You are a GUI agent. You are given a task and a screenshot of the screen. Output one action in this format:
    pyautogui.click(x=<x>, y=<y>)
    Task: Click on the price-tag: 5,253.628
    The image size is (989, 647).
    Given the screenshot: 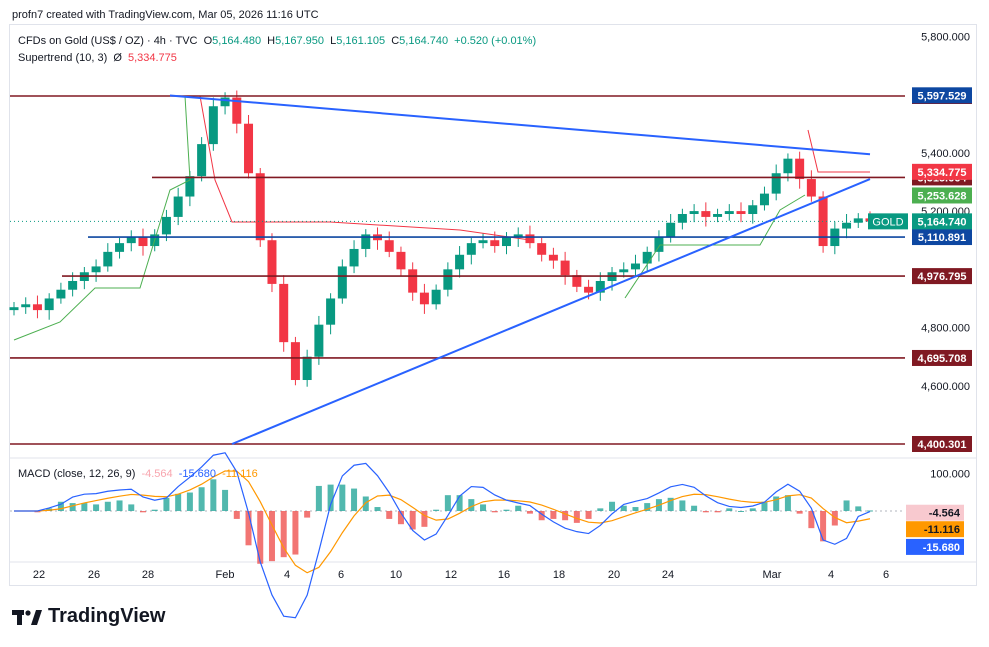 What is the action you would take?
    pyautogui.click(x=942, y=196)
    